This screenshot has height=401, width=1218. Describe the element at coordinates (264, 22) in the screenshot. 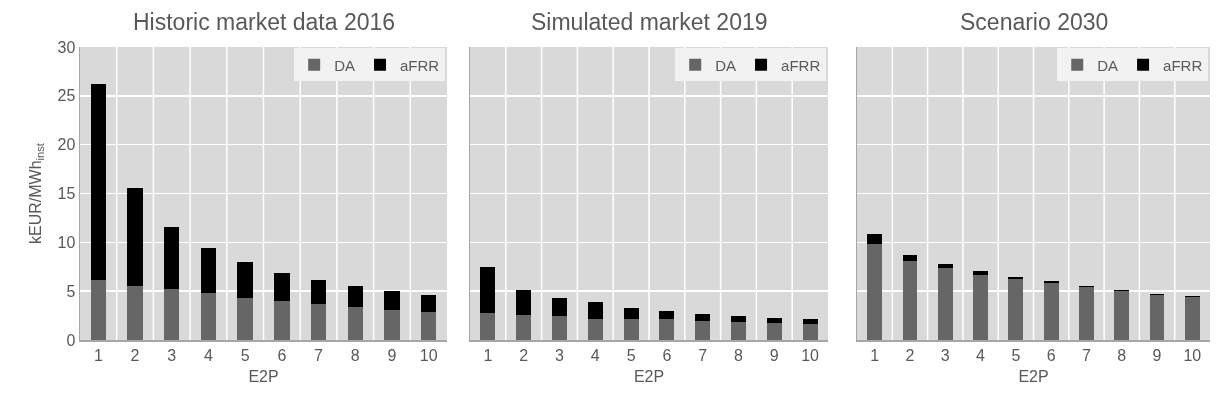

I see `chart-title: Historic market data 2016` at that location.